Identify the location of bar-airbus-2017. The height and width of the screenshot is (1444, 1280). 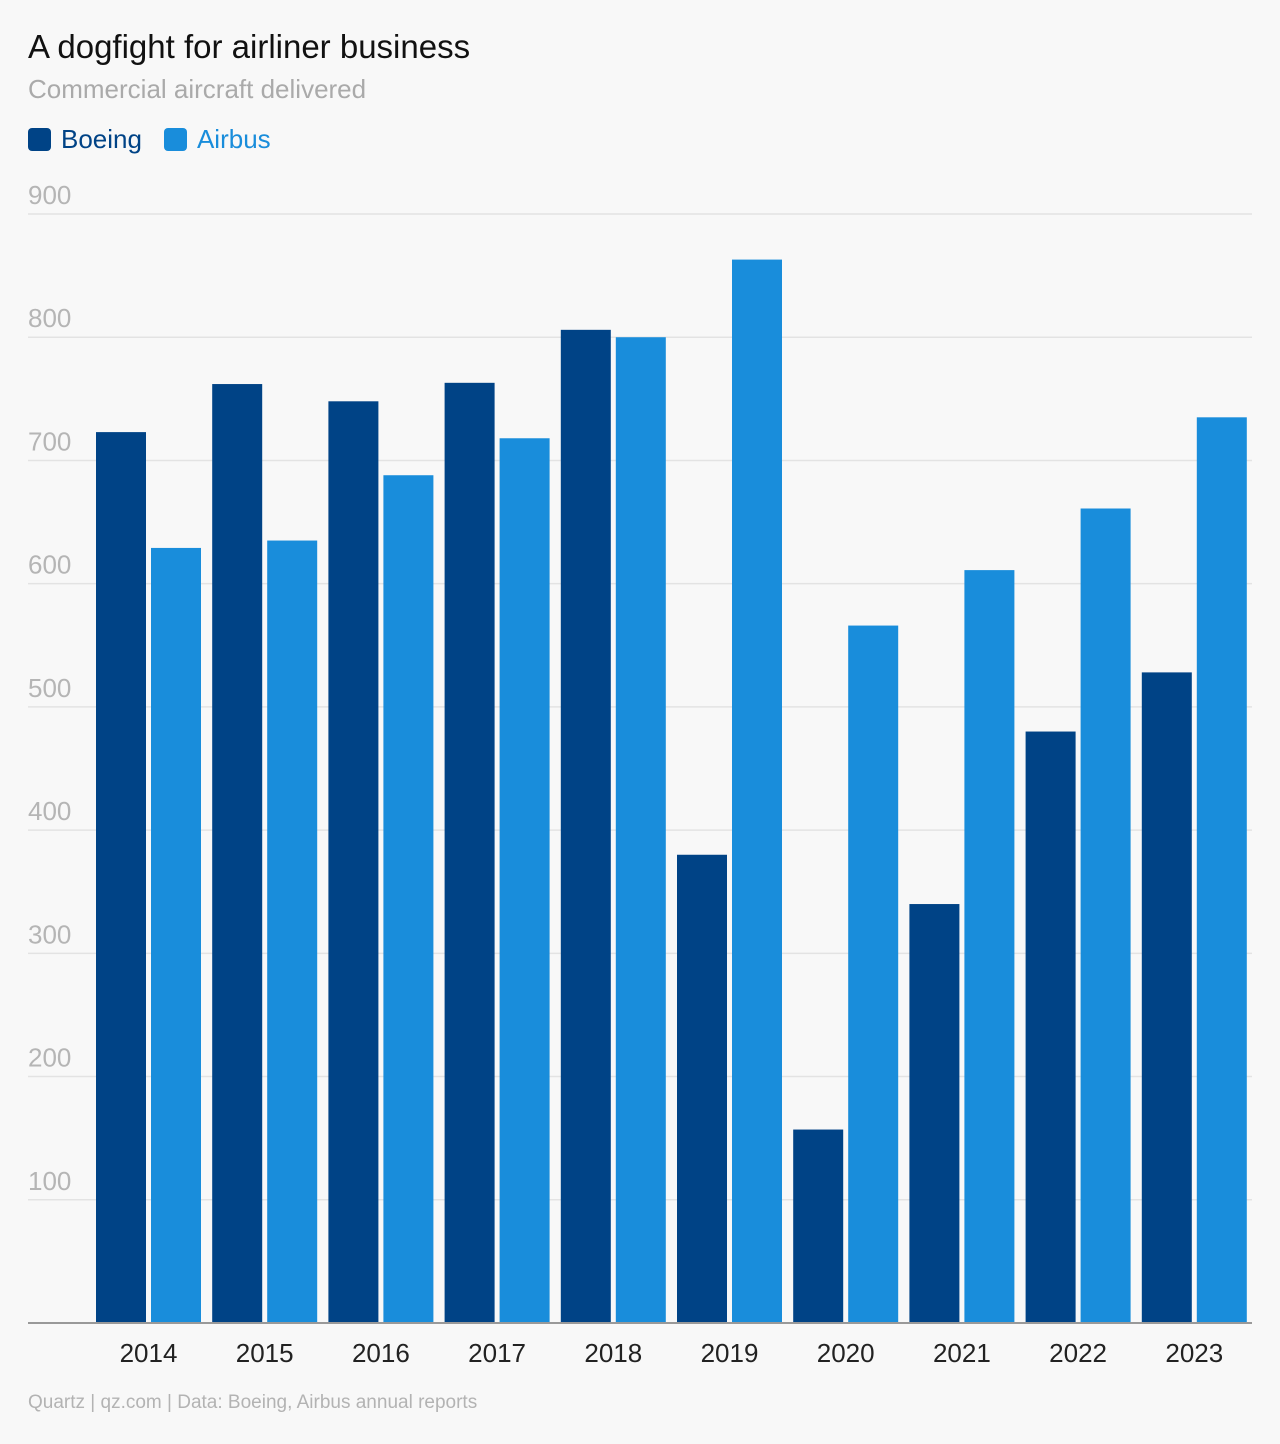
(524, 881).